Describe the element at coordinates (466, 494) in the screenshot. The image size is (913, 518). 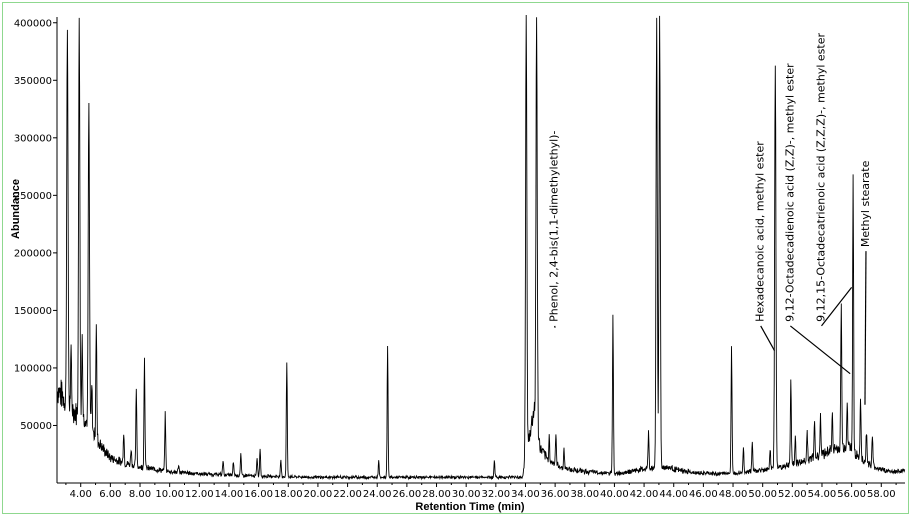
I see `x-tick-label: 30.00` at that location.